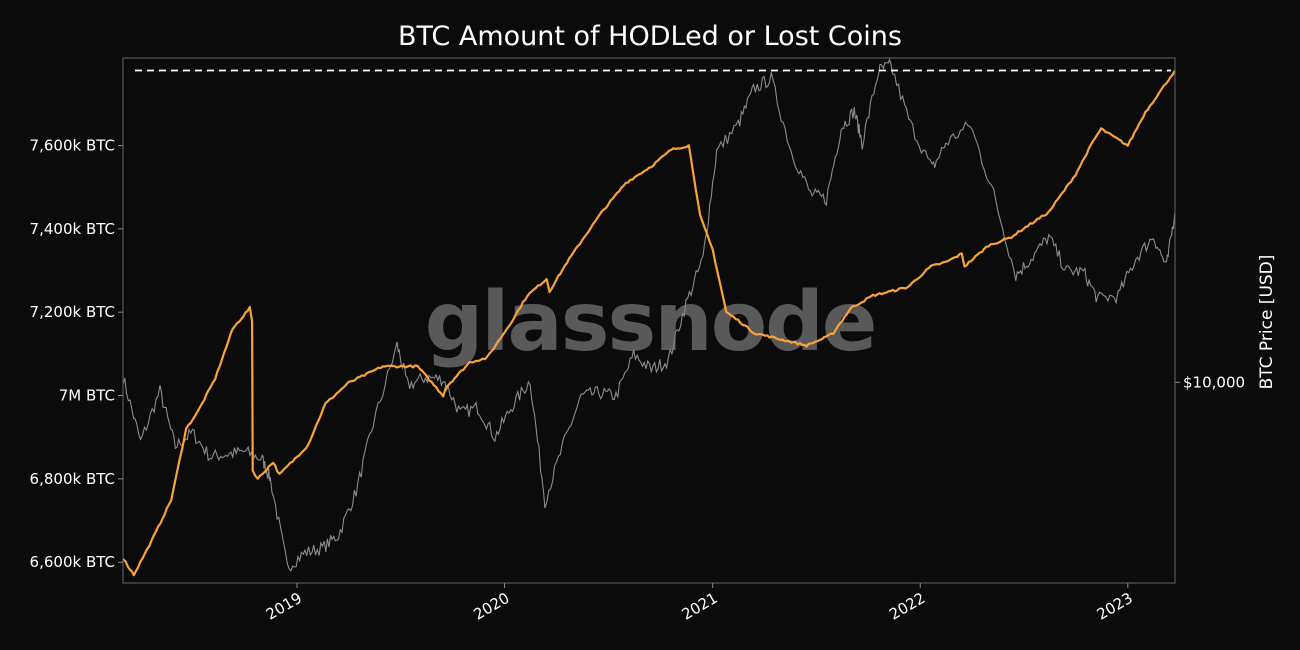 The height and width of the screenshot is (650, 1300). Describe the element at coordinates (72, 229) in the screenshot. I see `left-tick-label: 7,400k BTC` at that location.